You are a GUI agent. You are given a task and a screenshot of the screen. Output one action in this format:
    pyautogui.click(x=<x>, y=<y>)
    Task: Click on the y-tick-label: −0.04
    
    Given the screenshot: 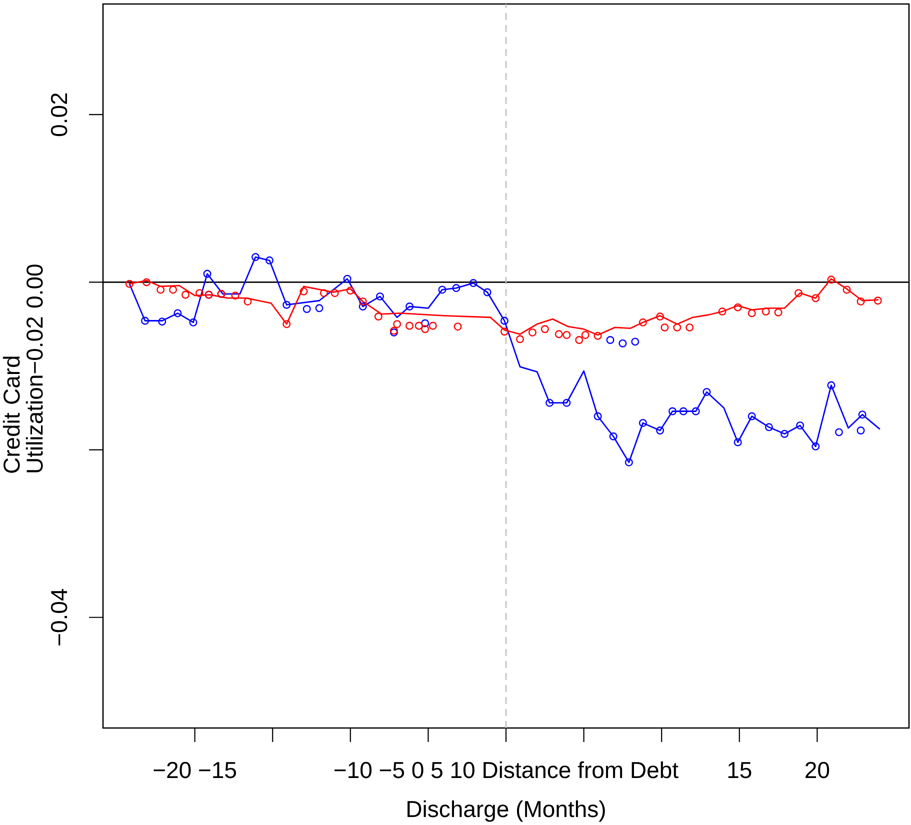 What is the action you would take?
    pyautogui.click(x=59, y=617)
    